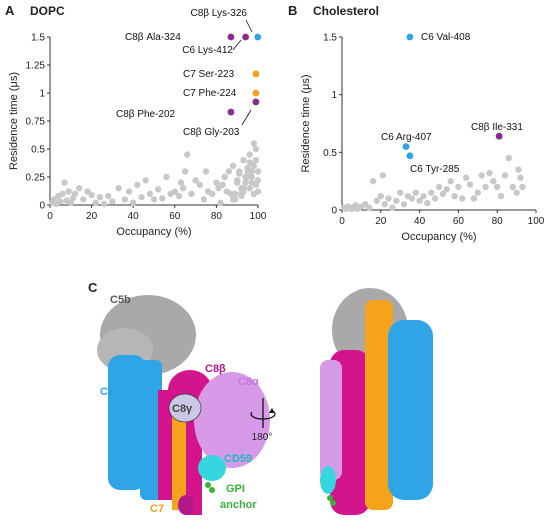 The width and height of the screenshot is (550, 523). I want to click on label-c6: C6, so click(107, 392).